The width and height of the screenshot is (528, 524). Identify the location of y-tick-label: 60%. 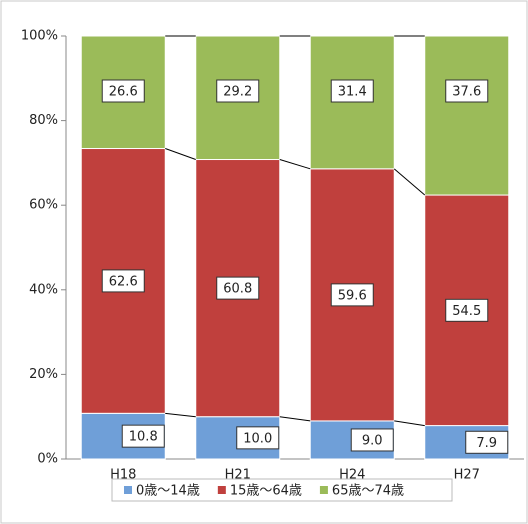
(43, 205).